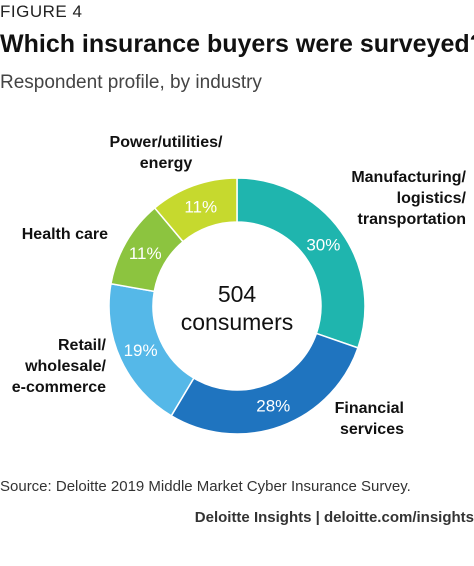 The image size is (474, 566). What do you see at coordinates (141, 350) in the screenshot?
I see `value-label-retail: 19%` at bounding box center [141, 350].